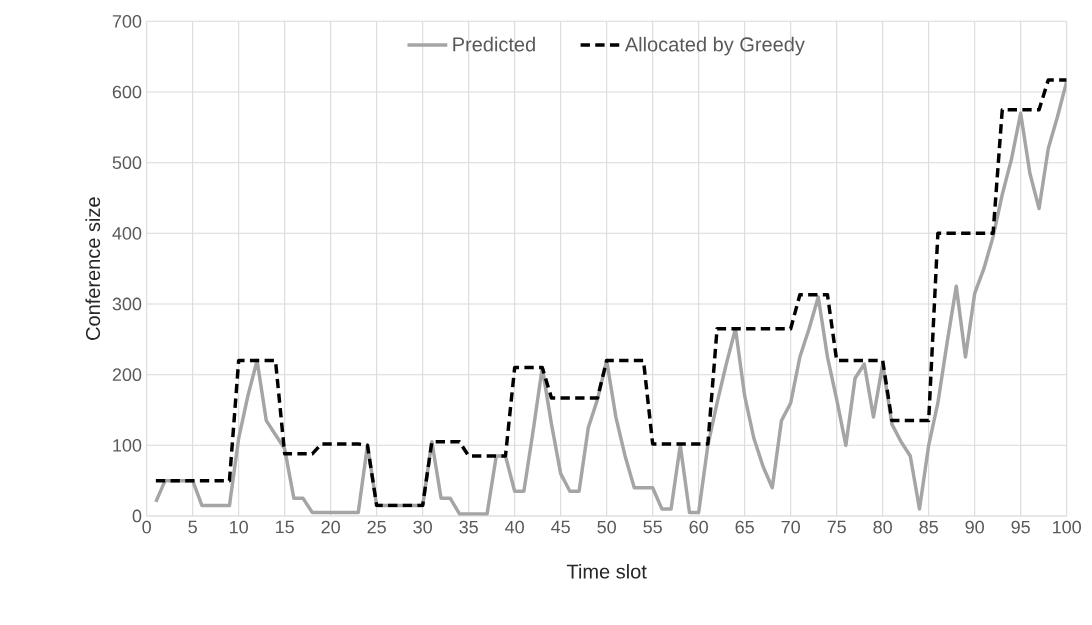 Image resolution: width=1092 pixels, height=625 pixels. I want to click on x-tick-label: 55, so click(652, 527).